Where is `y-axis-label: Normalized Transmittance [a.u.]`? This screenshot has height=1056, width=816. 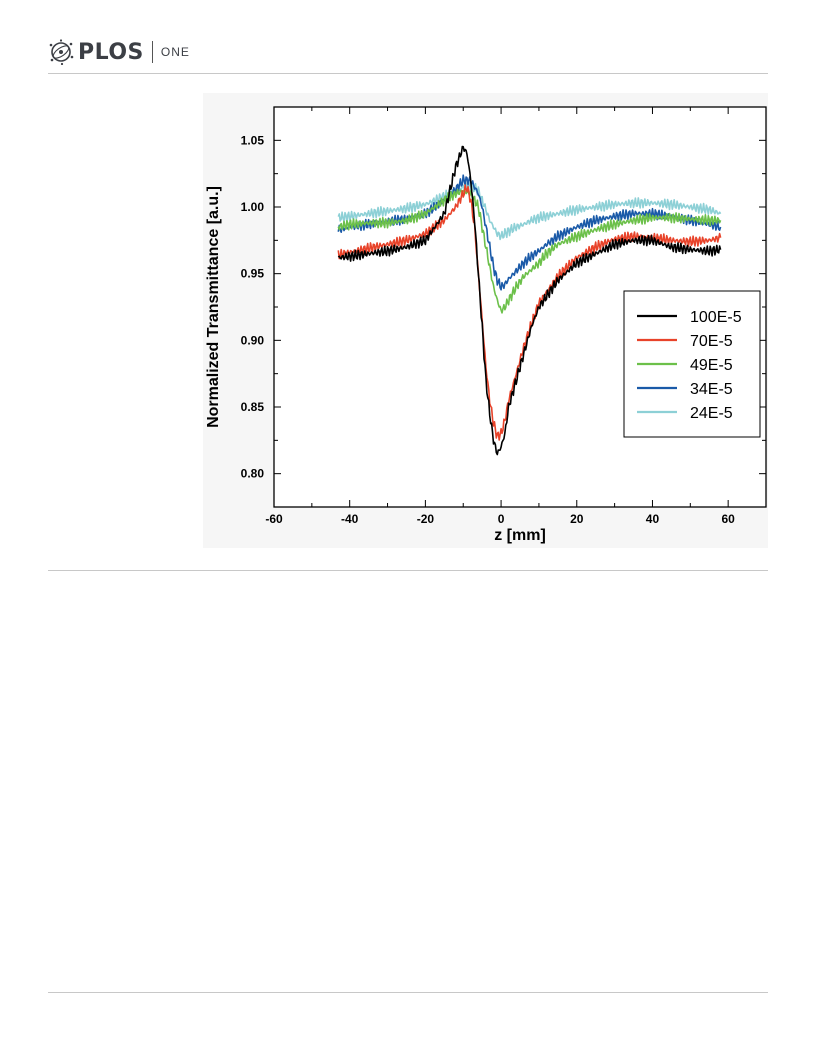 y-axis-label: Normalized Transmittance [a.u.] is located at coordinates (213, 307).